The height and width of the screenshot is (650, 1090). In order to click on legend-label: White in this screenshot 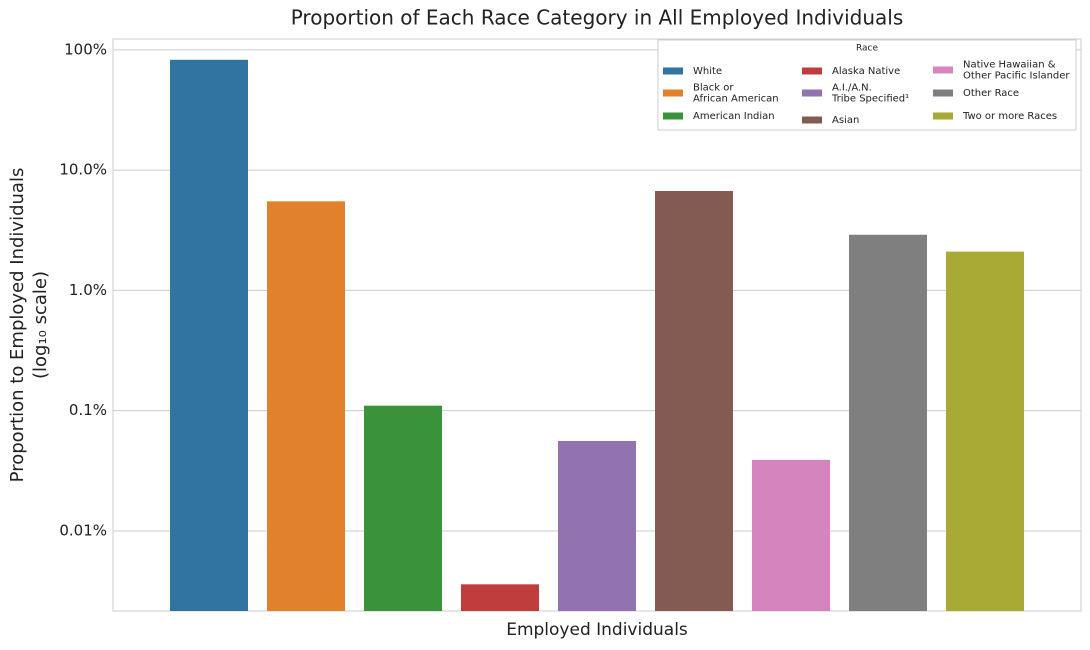, I will do `click(707, 71)`.